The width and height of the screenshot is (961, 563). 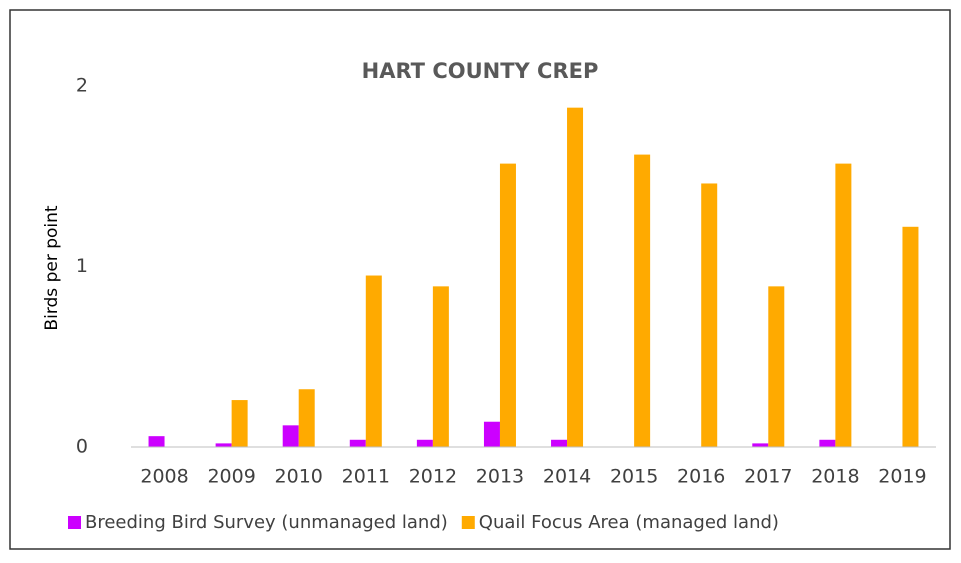 What do you see at coordinates (52, 267) in the screenshot?
I see `y-axis-label: Birds per point` at bounding box center [52, 267].